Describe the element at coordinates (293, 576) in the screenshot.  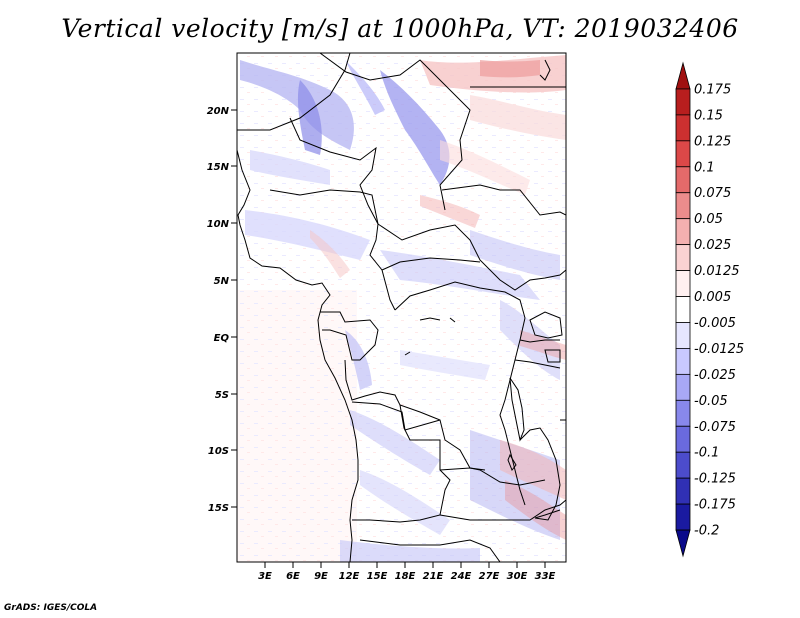
I see `lon-tick-label: 6E` at that location.